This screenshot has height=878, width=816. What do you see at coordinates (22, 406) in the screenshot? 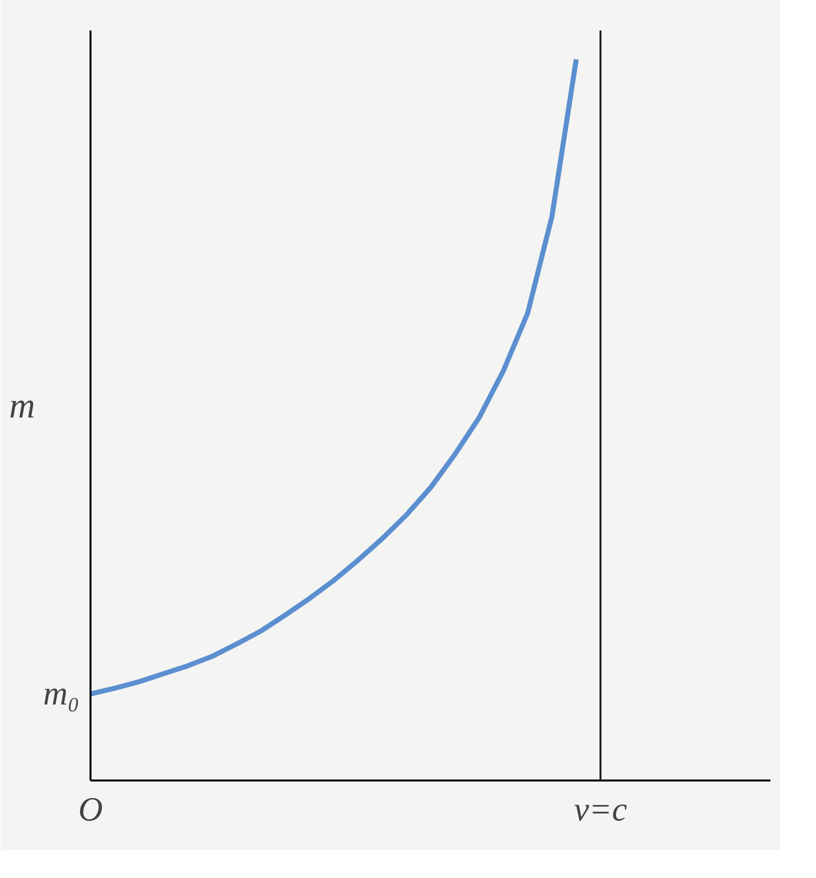
I see `y-axis-title: m` at bounding box center [22, 406].